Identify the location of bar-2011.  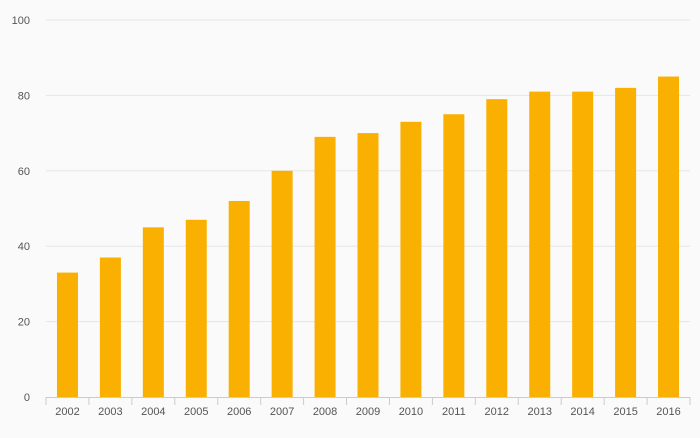
(454, 255).